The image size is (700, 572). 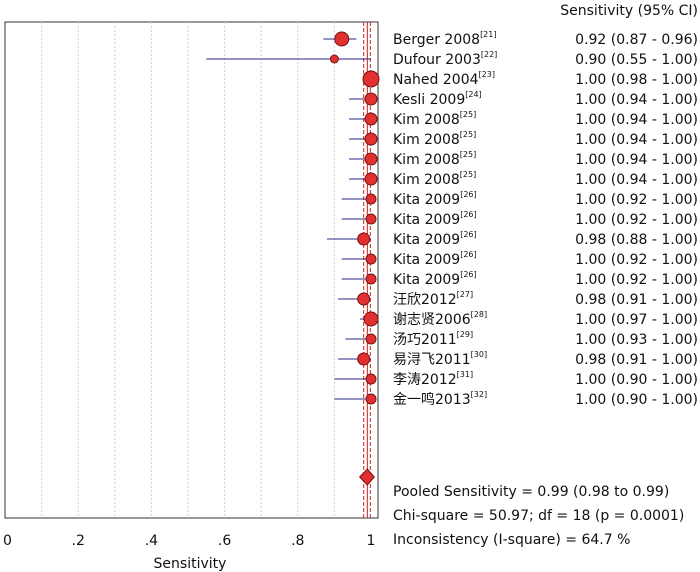 I want to click on reference-lines, so click(x=367, y=270).